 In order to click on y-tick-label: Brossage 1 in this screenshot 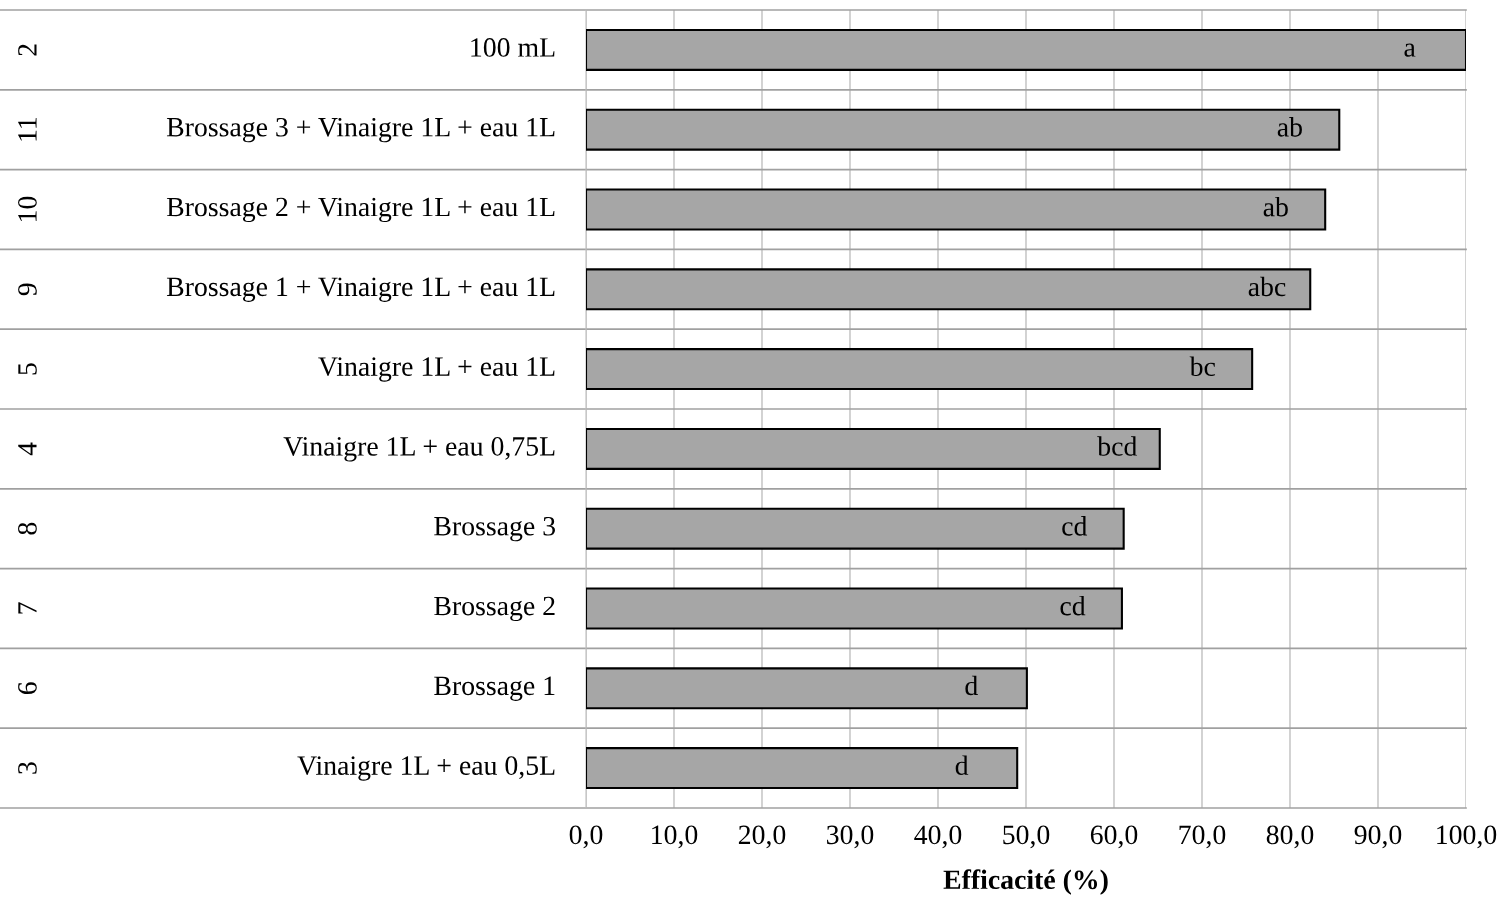, I will do `click(494, 688)`.